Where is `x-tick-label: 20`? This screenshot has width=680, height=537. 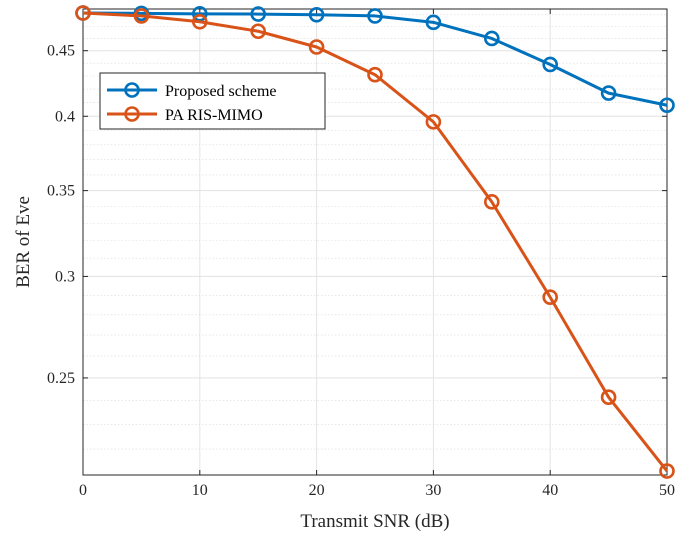
x-tick-label: 20 is located at coordinates (317, 490).